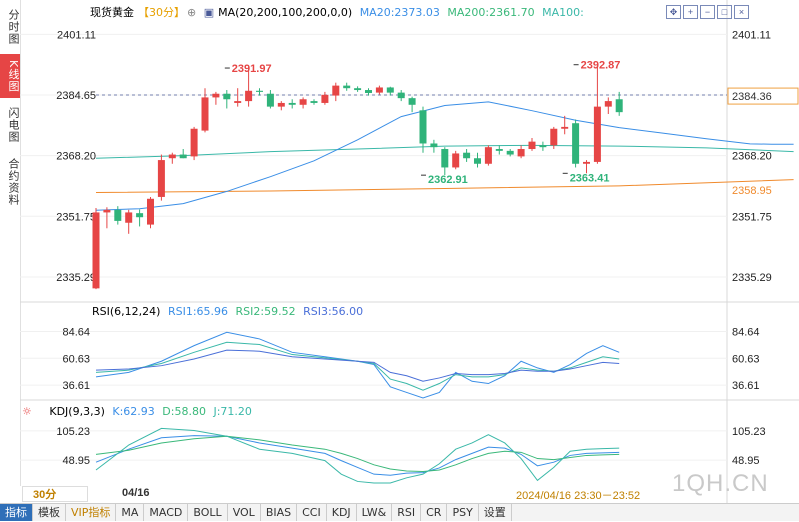 The width and height of the screenshot is (799, 522). I want to click on ma-params: MA(20,200,100,200,0,0), so click(285, 12).